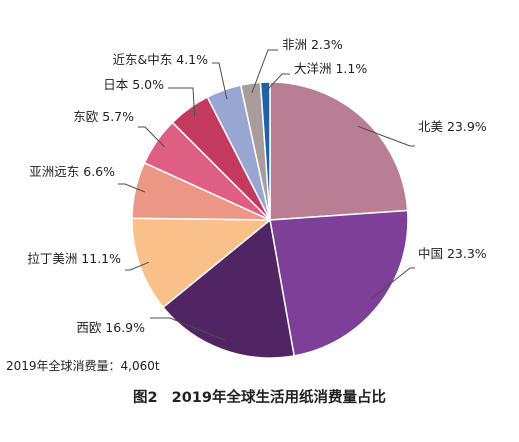 The image size is (519, 442). I want to click on slice-label-10: 大洋洲 1.1%, so click(330, 68).